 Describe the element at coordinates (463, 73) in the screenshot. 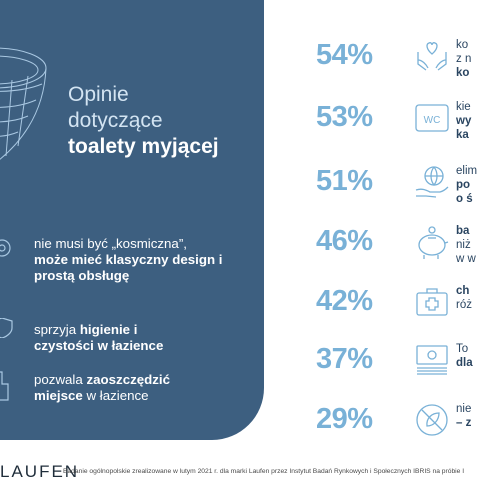

I see `stat-line-3: ko` at that location.